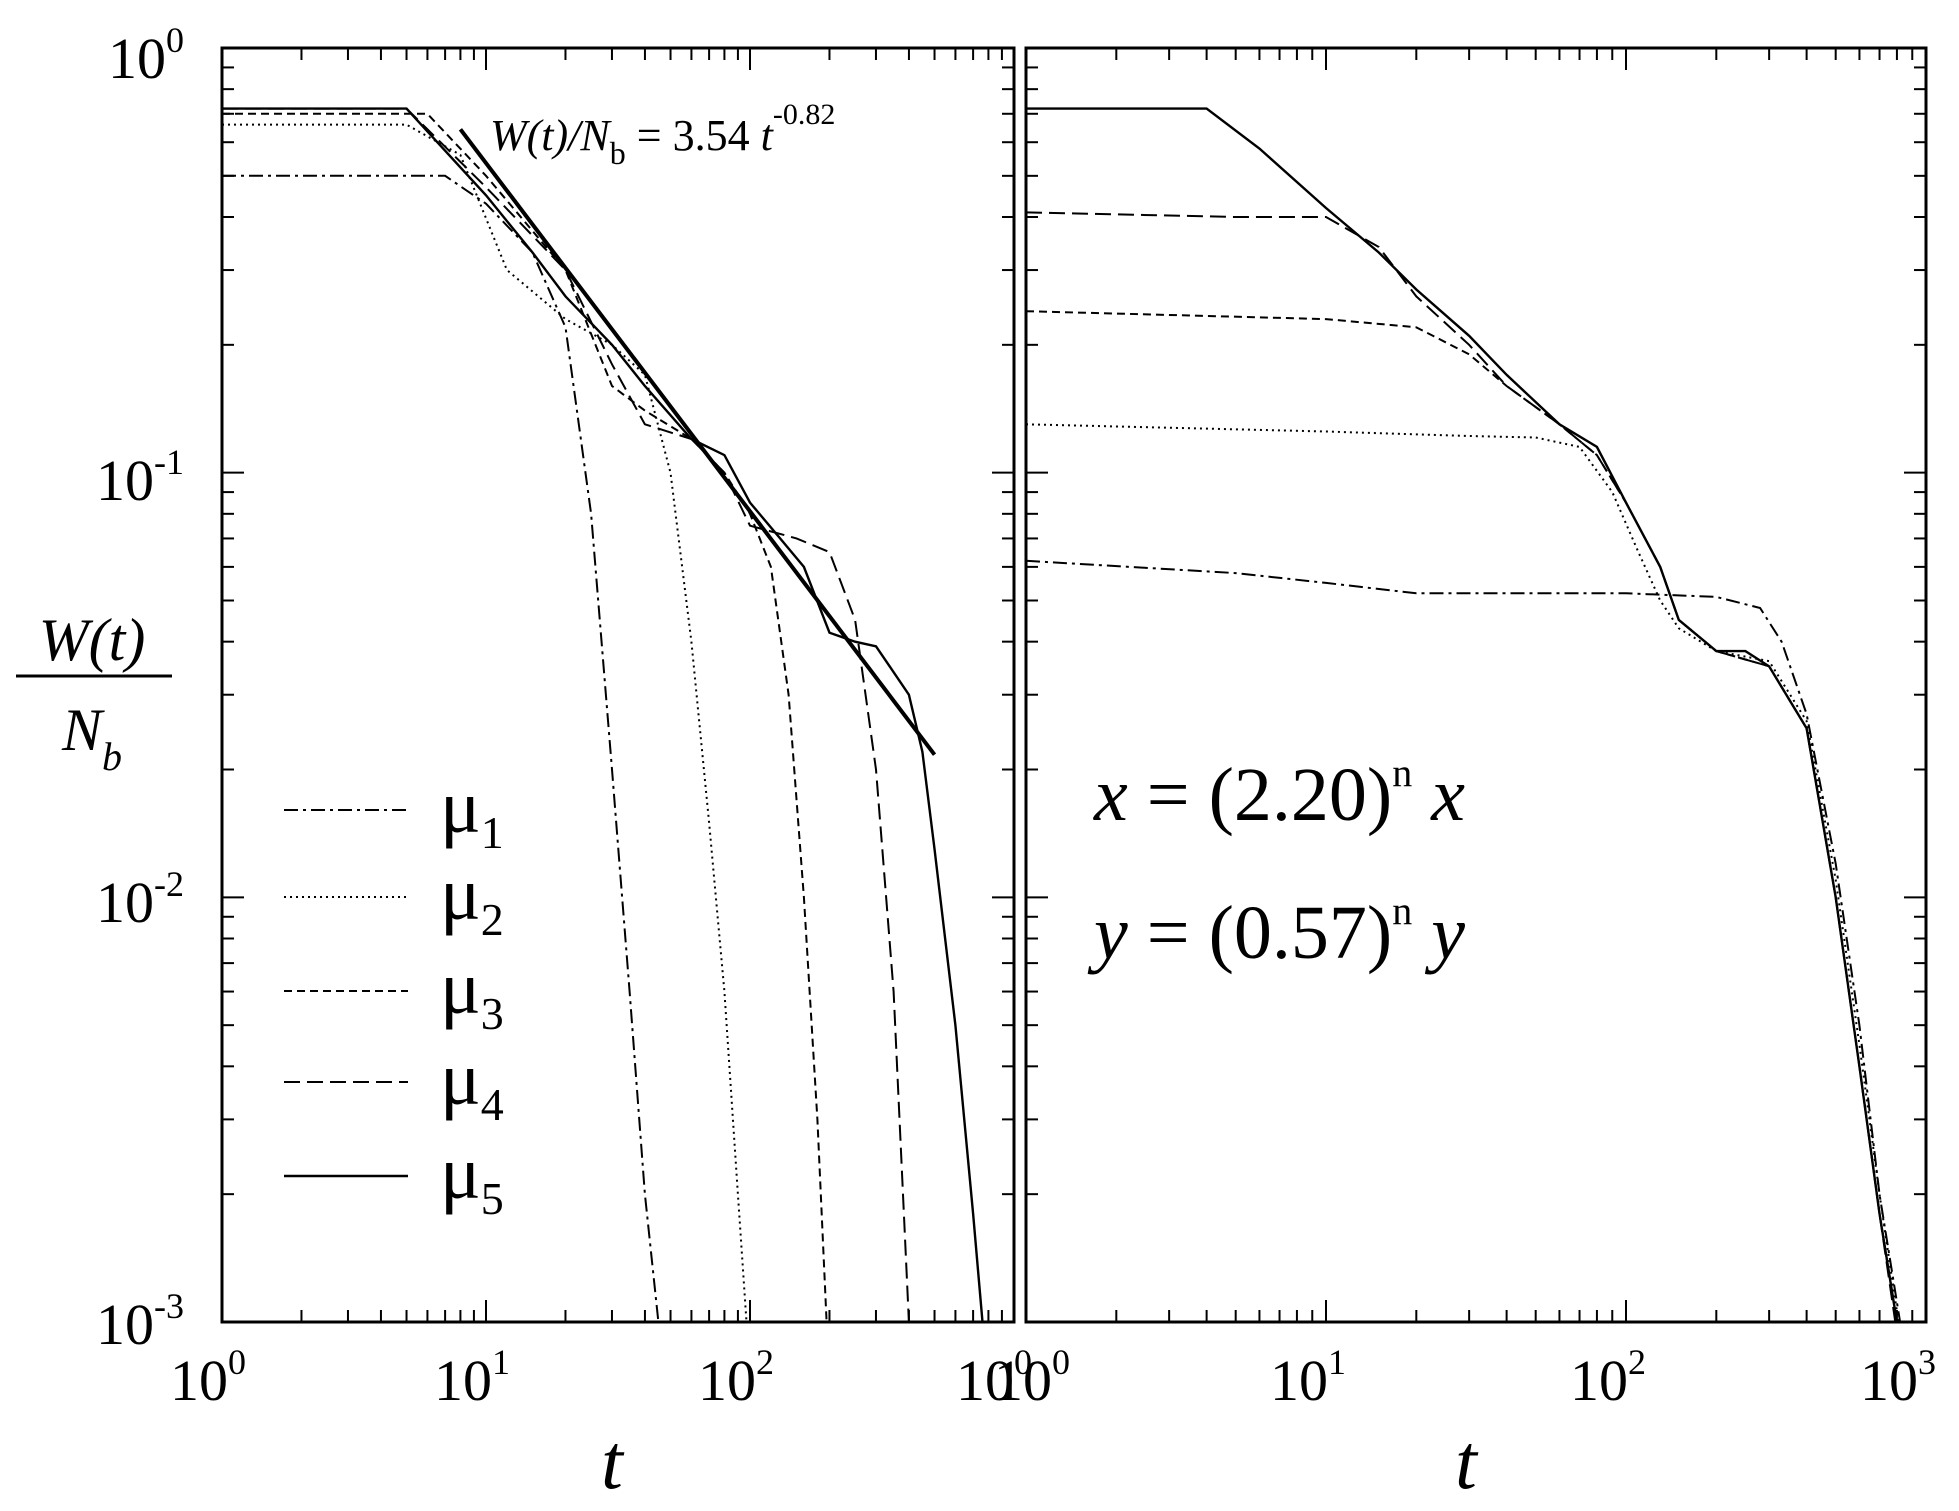  What do you see at coordinates (394, 1177) in the screenshot?
I see `legend-entry-mu5: μ5` at bounding box center [394, 1177].